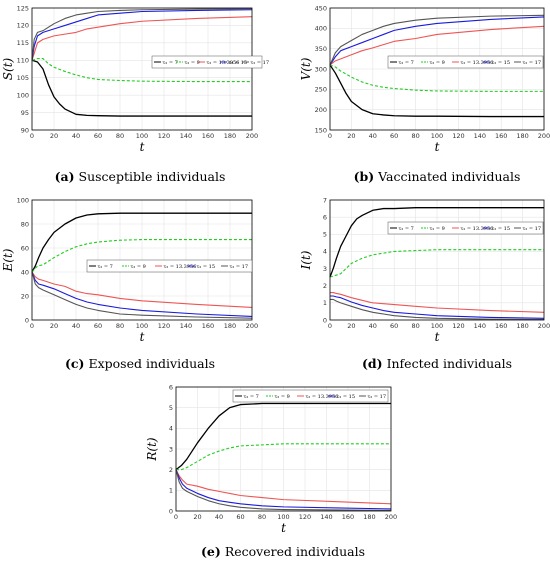 This screenshot has width=550, height=562. I want to click on y-tick-label: 300, so click(321, 69).